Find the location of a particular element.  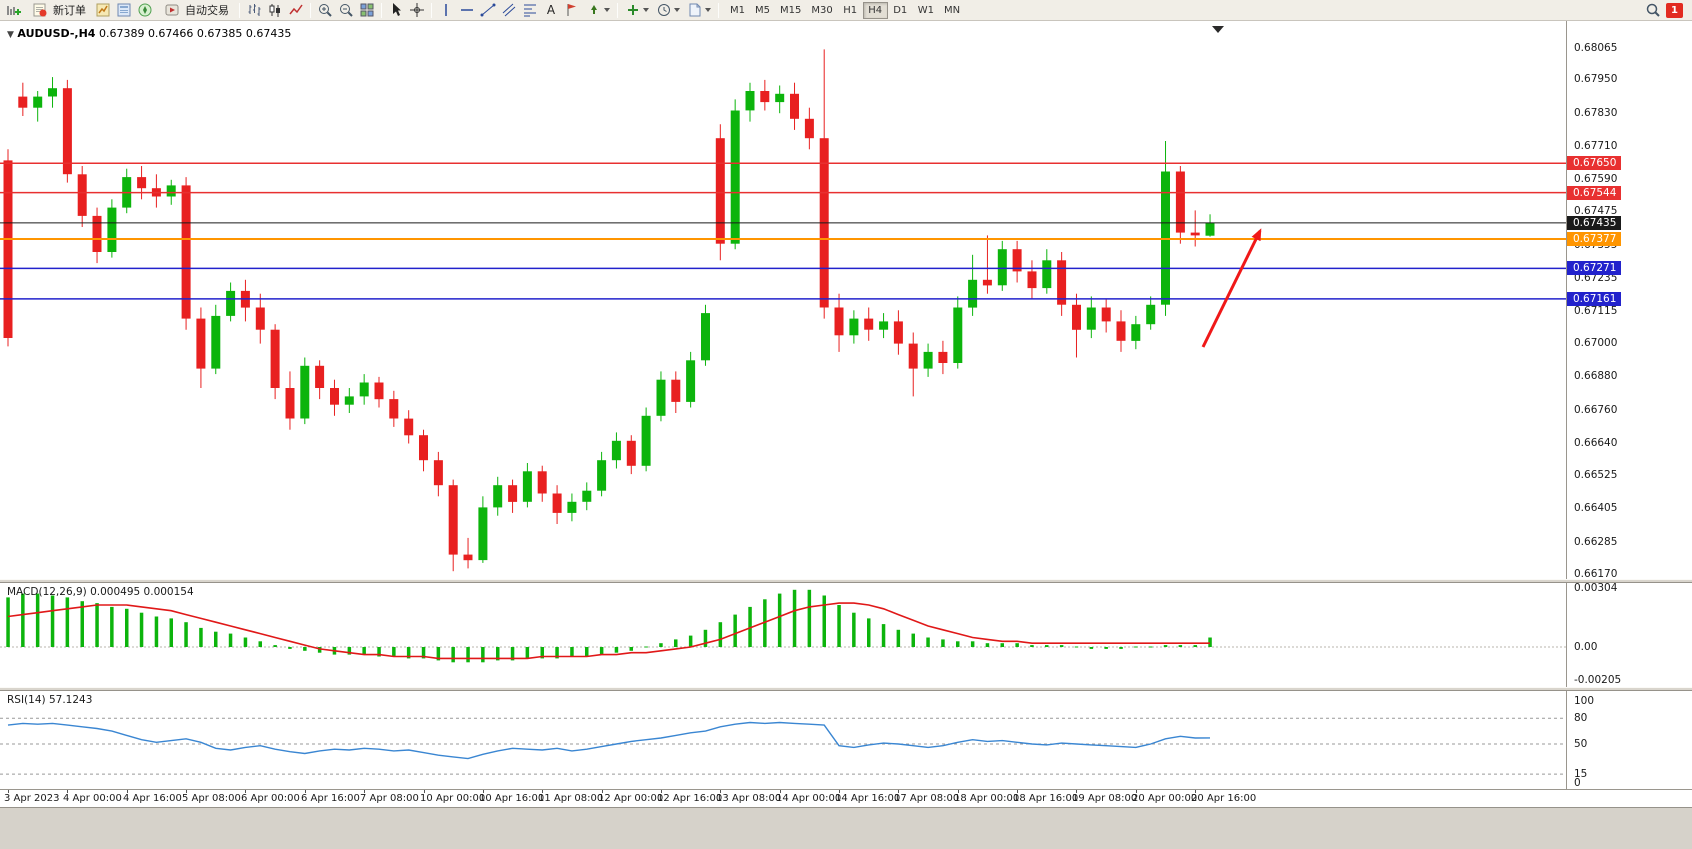

chart-shift-marker is located at coordinates (1218, 29).